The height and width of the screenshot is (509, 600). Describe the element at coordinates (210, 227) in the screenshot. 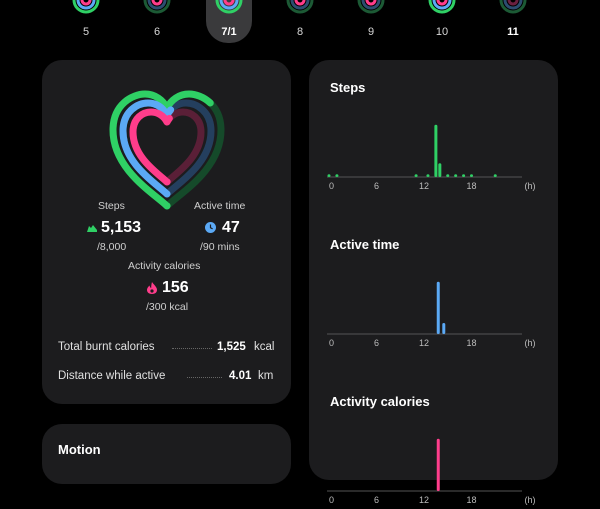

I see `clock-icon` at that location.